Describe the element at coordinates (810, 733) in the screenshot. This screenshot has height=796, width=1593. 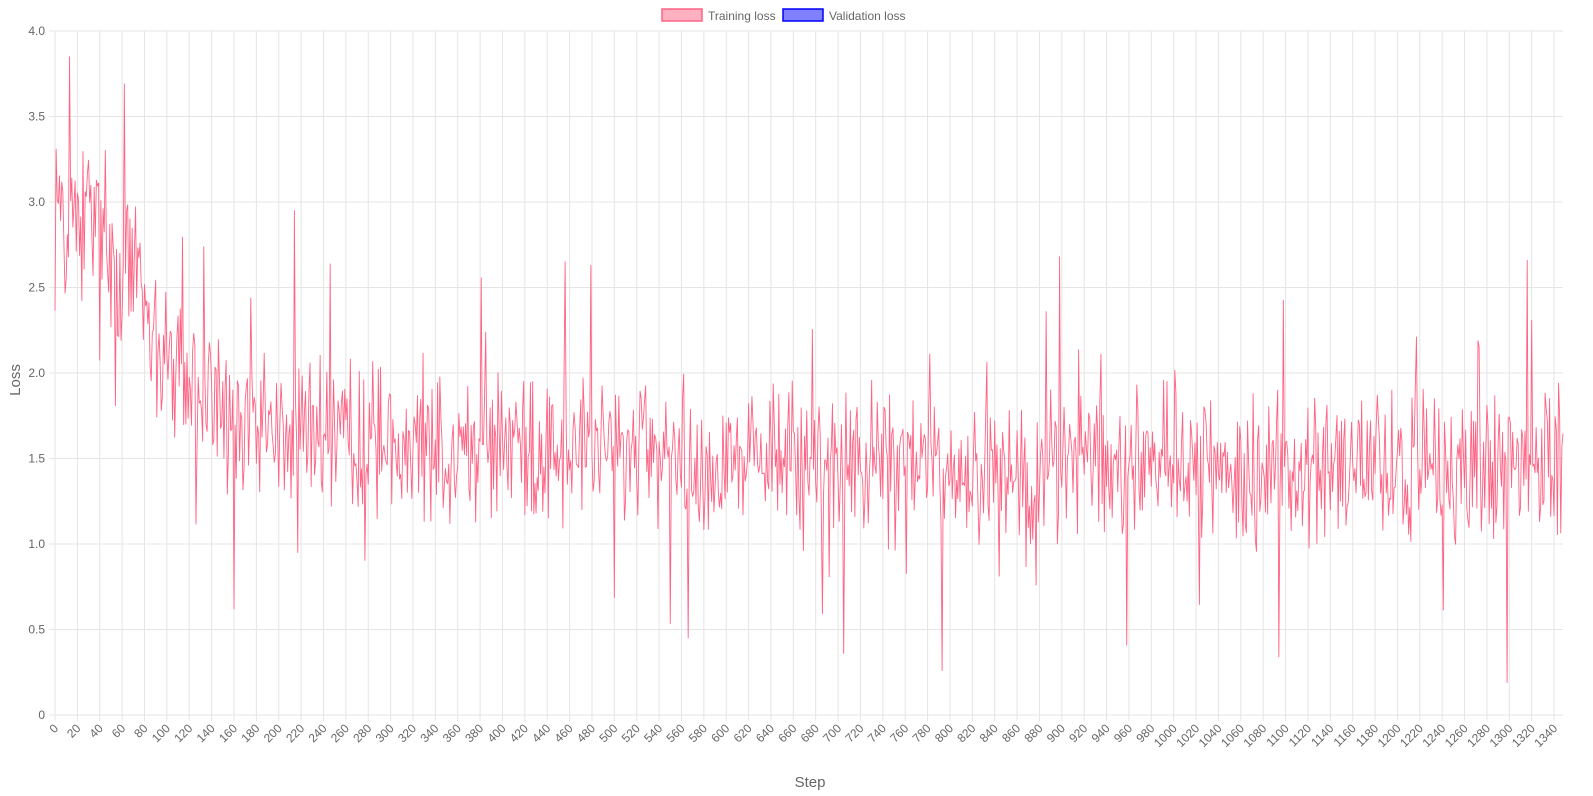
I see `x-tick-label: 680` at that location.